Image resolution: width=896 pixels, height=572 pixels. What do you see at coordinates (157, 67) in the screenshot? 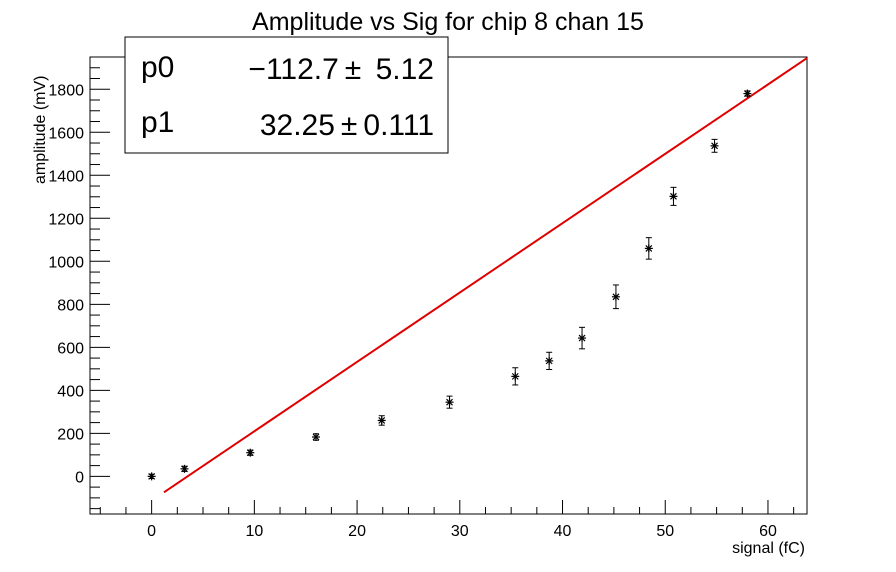
I see `stats-p0-name: p0` at bounding box center [157, 67].